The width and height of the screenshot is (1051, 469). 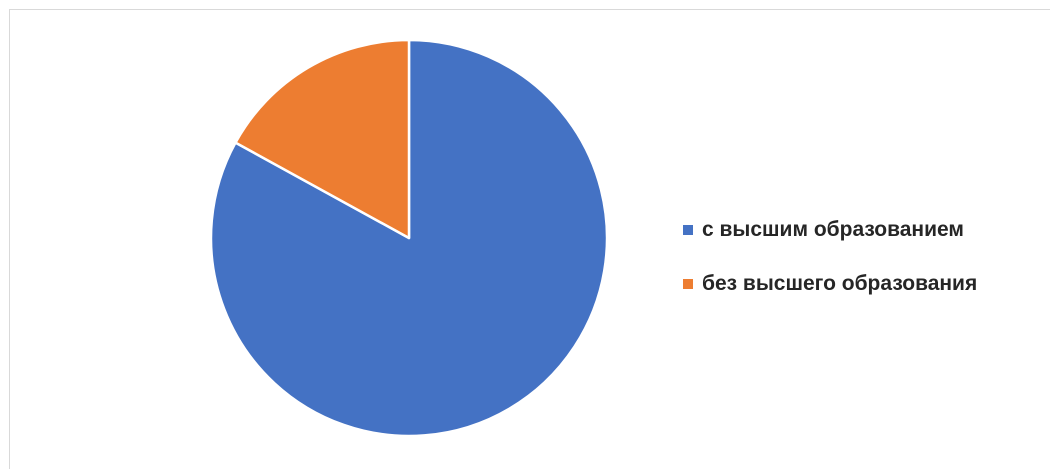 I want to click on legend-swatch-no-higher-education, so click(x=688, y=284).